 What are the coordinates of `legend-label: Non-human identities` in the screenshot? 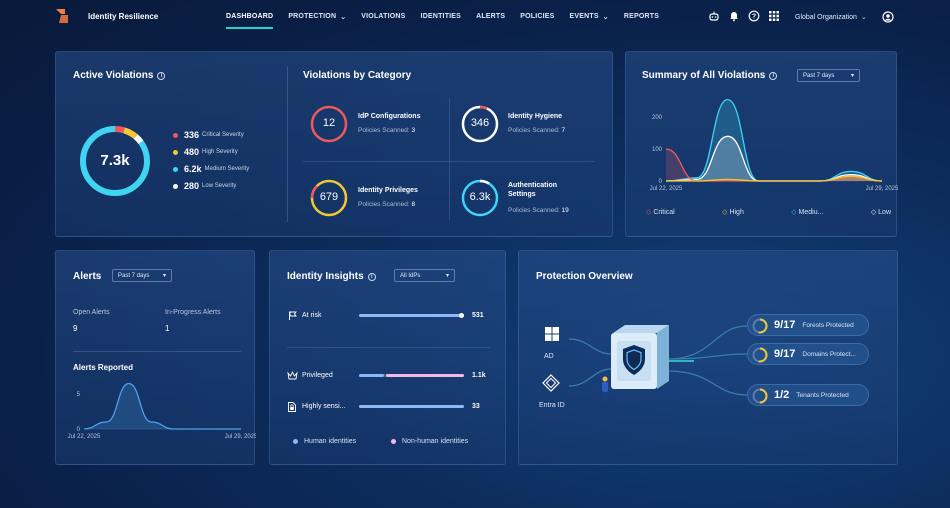 It's located at (435, 441).